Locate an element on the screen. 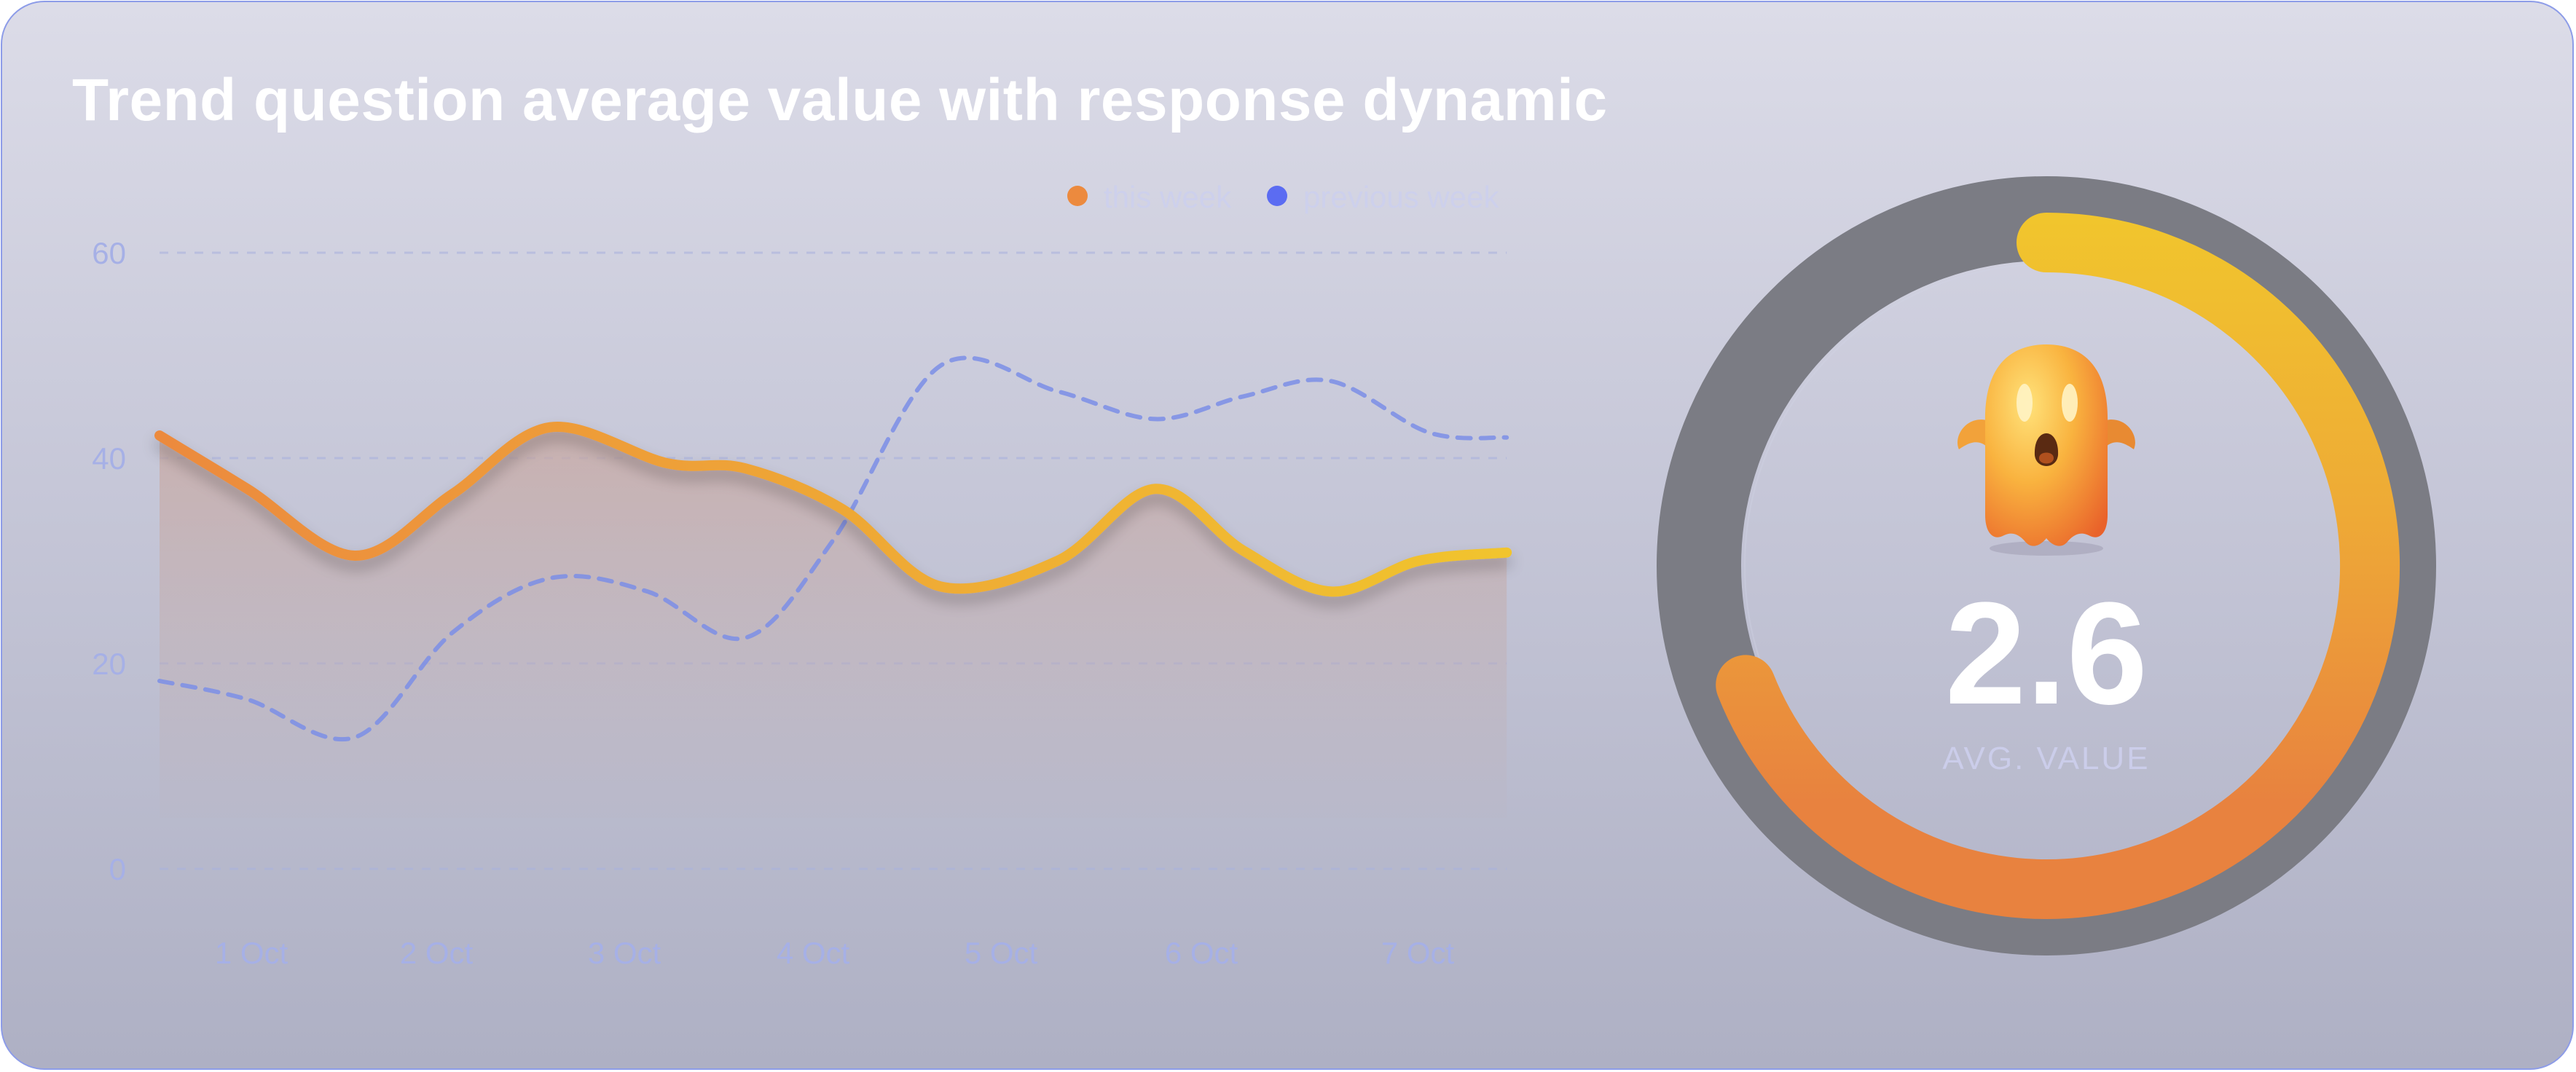  gauge-label: AVG. VALUE is located at coordinates (2046, 758).